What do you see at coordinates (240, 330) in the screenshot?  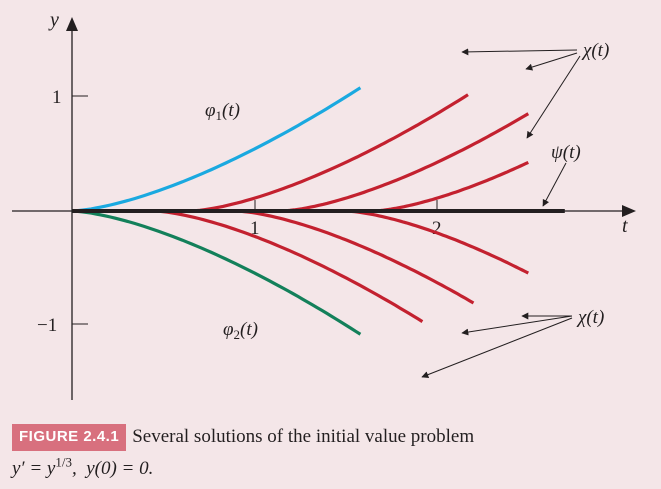 I see `phi2-label: φ2(t)` at bounding box center [240, 330].